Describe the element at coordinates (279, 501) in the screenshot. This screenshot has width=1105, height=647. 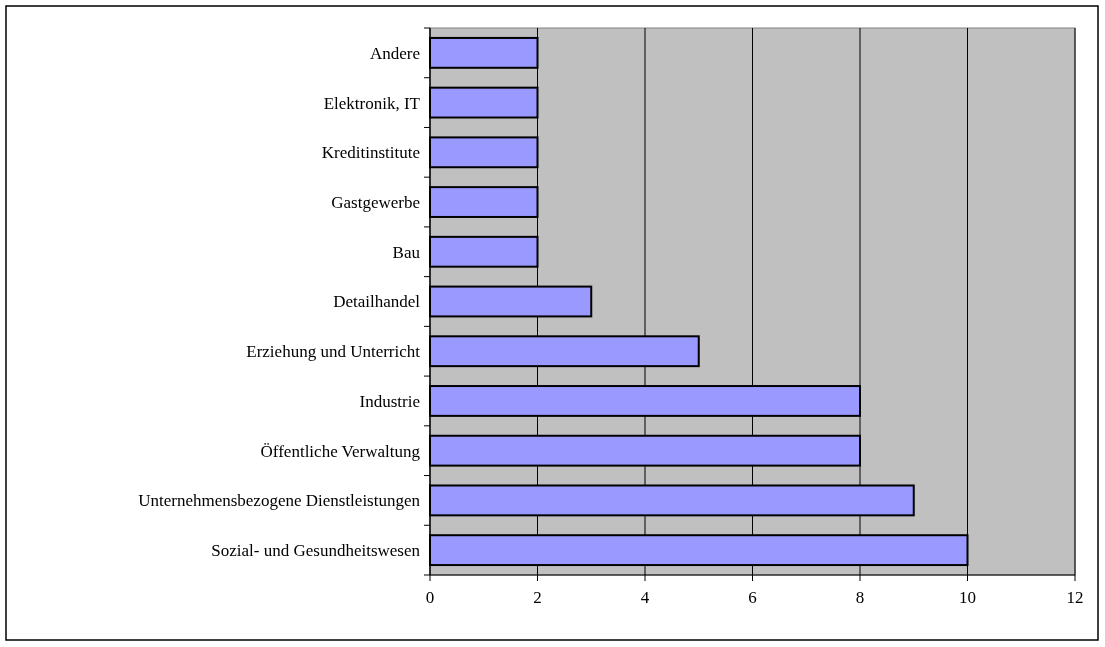
I see `y-tick-label: Unternehmensbezogene Dienstleistungen` at that location.